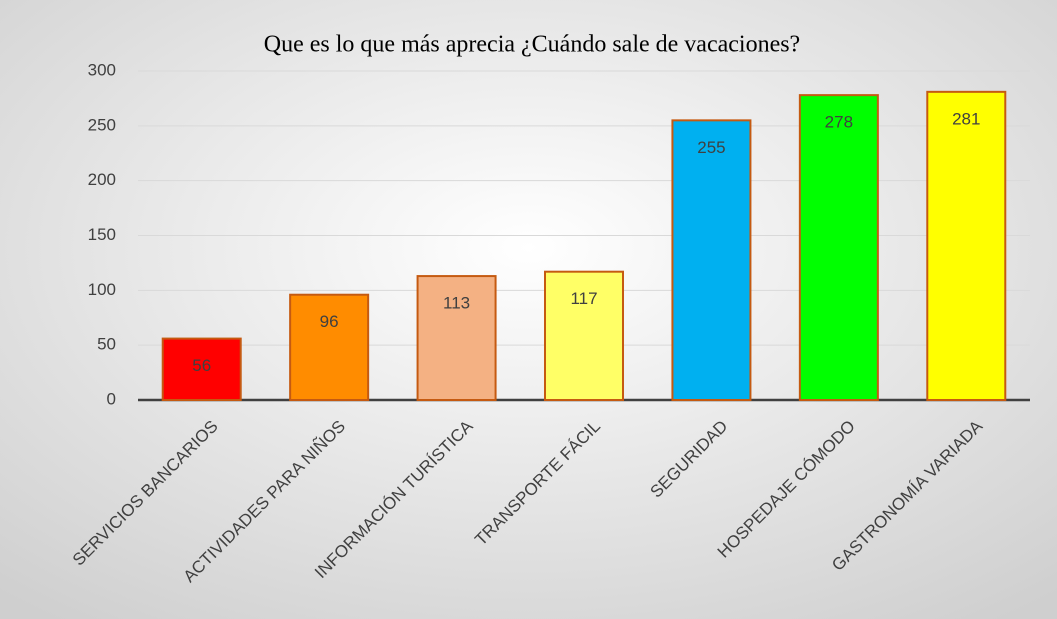  What do you see at coordinates (102, 124) in the screenshot?
I see `y-tick-label: 250` at bounding box center [102, 124].